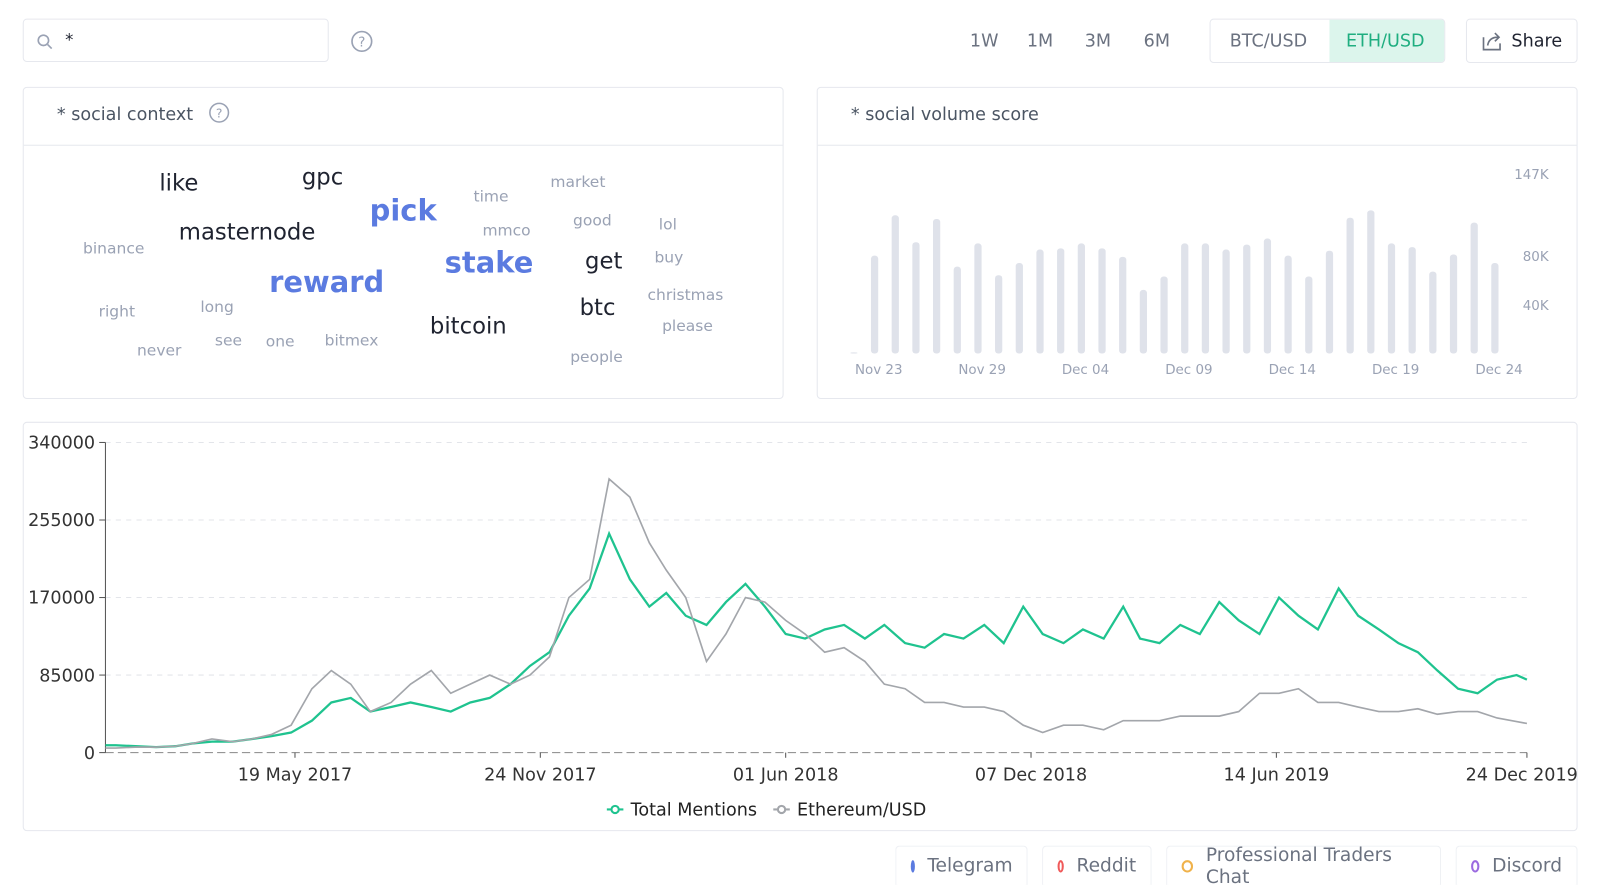  I want to click on y-tick-label: 170000, so click(61, 599).